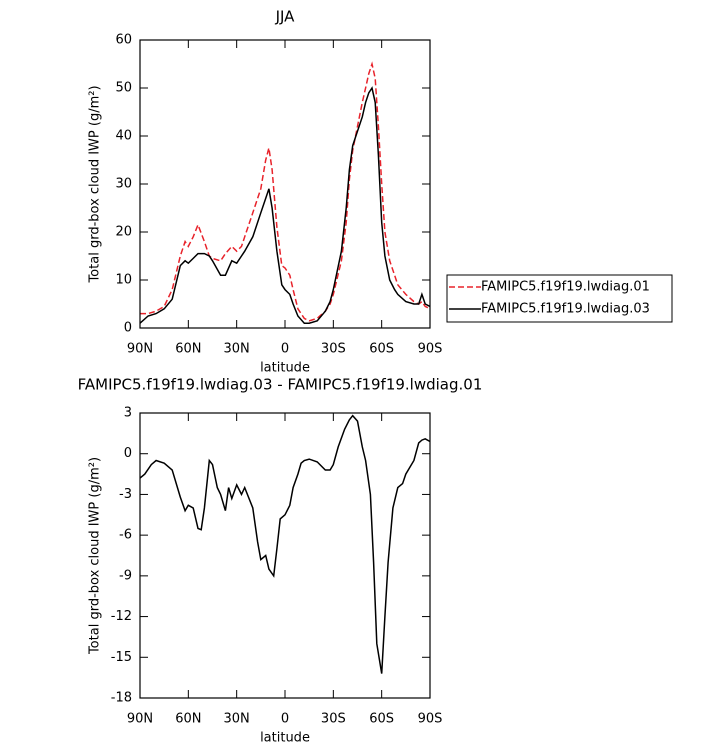 The image size is (720, 756). What do you see at coordinates (125, 575) in the screenshot?
I see `y-tick-label: -9` at bounding box center [125, 575].